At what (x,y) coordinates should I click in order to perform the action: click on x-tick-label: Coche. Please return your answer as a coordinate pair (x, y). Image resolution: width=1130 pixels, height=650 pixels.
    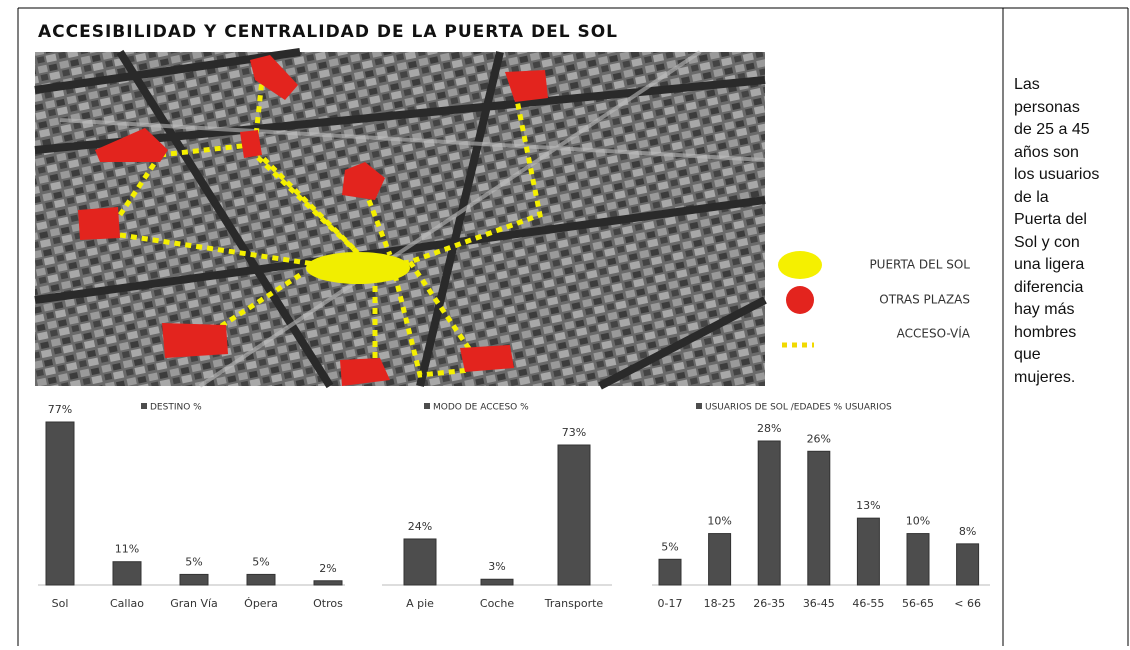
    Looking at the image, I should click on (497, 603).